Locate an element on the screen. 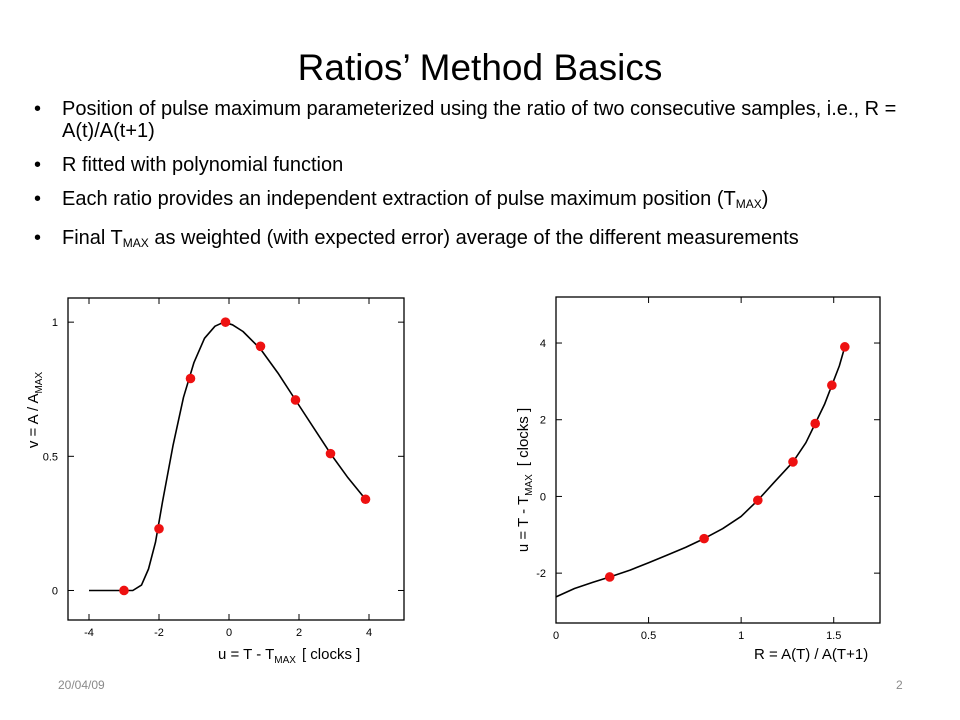 The width and height of the screenshot is (960, 720). x-tick-label: 0.5 is located at coordinates (648, 636).